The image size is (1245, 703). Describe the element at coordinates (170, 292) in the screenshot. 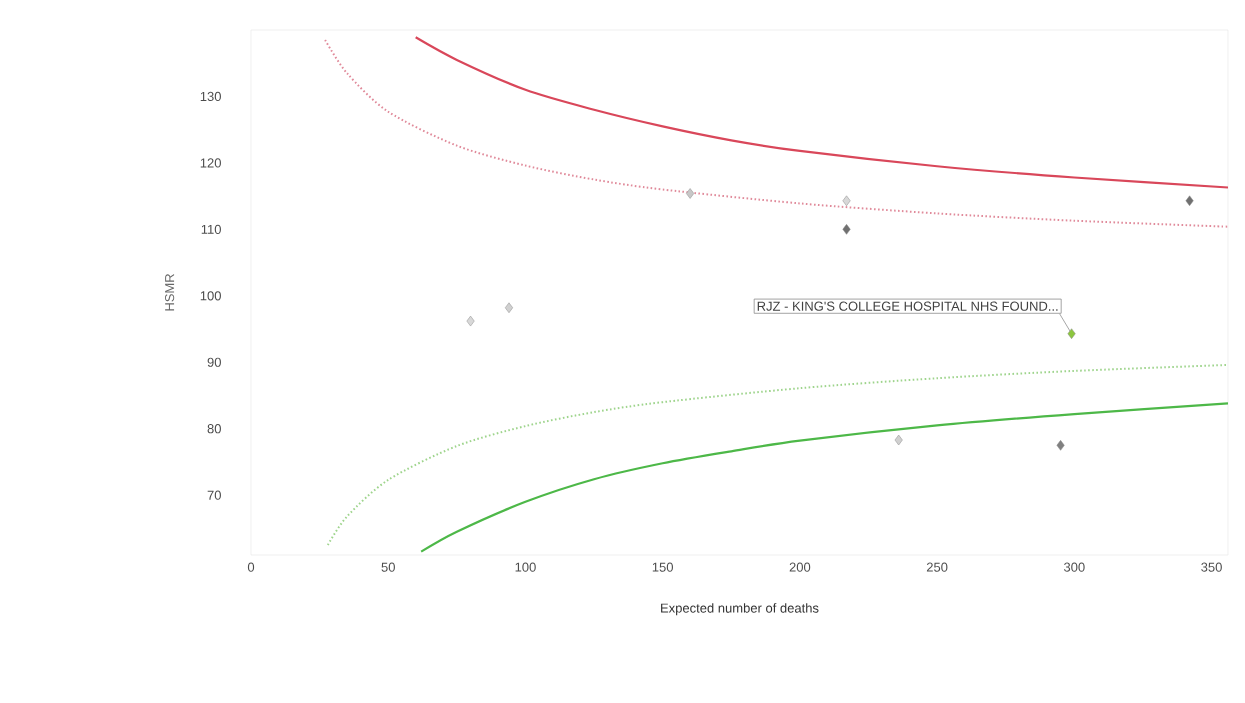

I see `y-axis-title: HSMR` at that location.